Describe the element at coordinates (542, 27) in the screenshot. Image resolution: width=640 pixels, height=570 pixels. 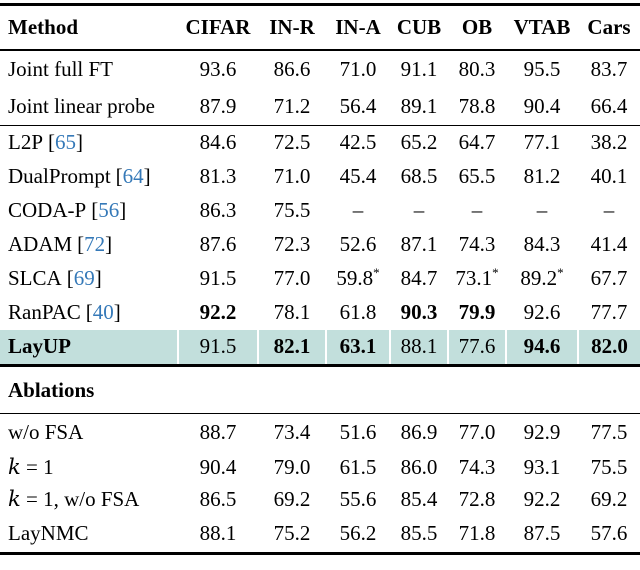
I see `column-header-vtab: VTAB` at that location.